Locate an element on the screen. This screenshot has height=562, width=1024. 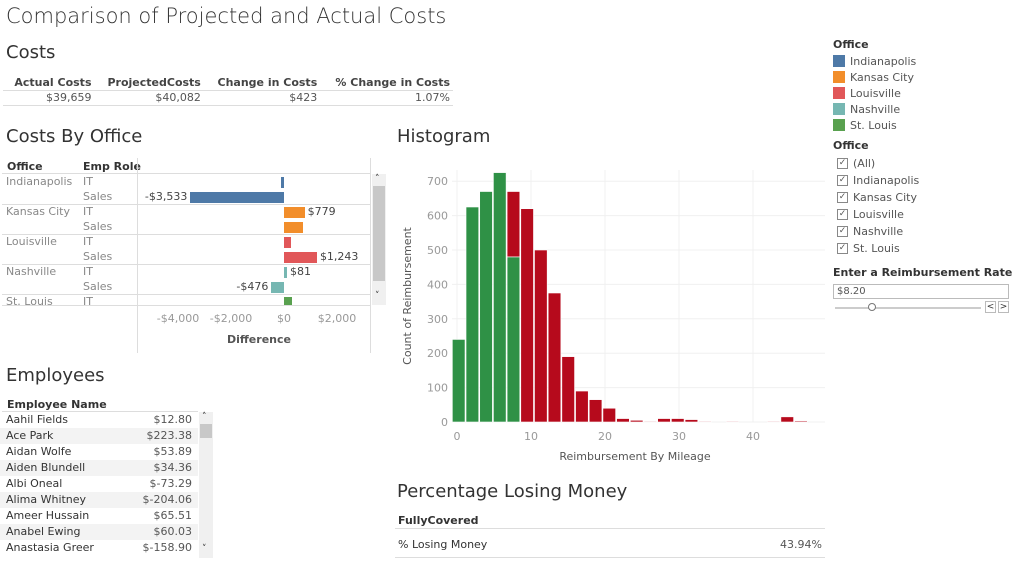
office-filter-checkbox: ✓ Nashville is located at coordinates (925, 231).